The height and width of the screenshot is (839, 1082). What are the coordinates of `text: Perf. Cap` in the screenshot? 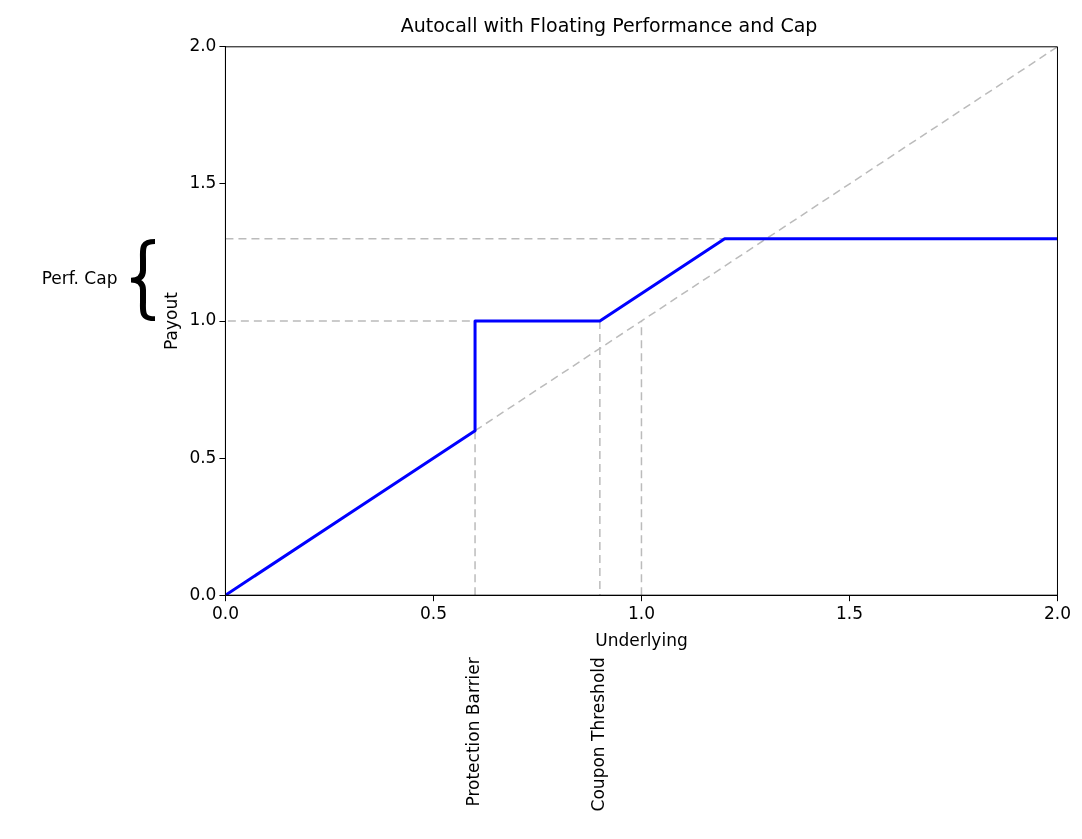 It's located at (79, 278).